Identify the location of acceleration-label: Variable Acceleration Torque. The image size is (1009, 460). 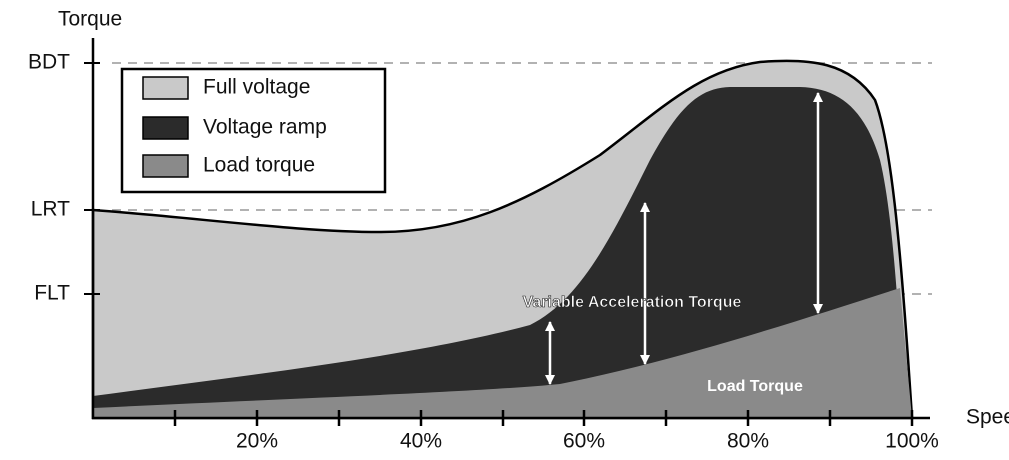
(632, 302).